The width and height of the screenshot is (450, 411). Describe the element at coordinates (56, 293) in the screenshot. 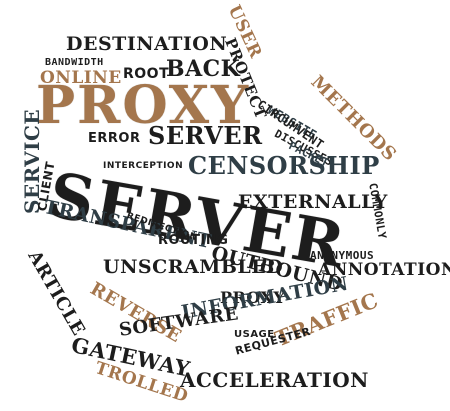

I see `word-article: ARTICLE` at that location.